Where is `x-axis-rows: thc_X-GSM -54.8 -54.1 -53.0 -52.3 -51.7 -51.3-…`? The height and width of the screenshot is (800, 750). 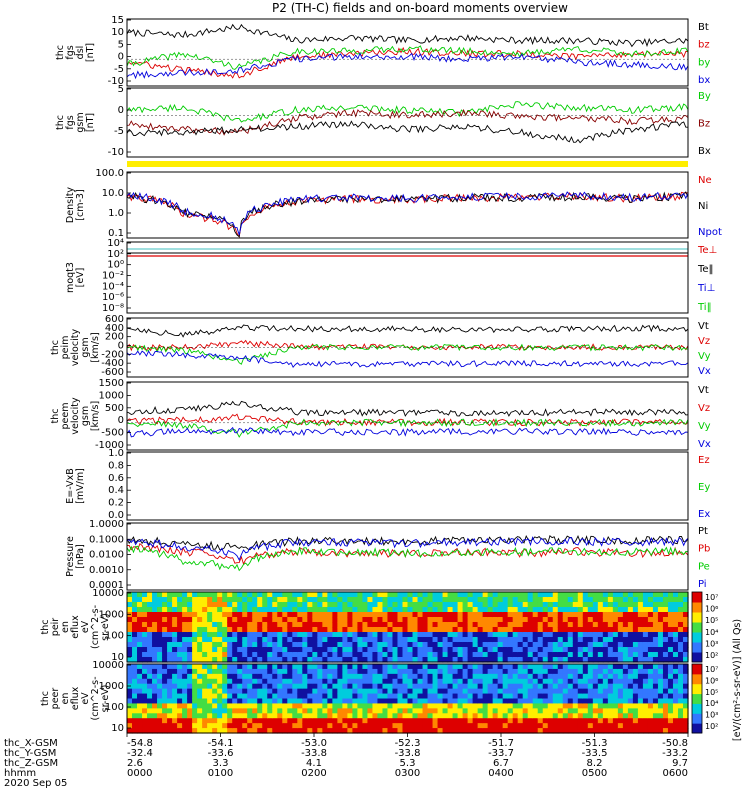 x-axis-rows: thc_X-GSM -54.8 -54.1 -53.0 -52.3 -51.7 -51.3-… is located at coordinates (346, 761).